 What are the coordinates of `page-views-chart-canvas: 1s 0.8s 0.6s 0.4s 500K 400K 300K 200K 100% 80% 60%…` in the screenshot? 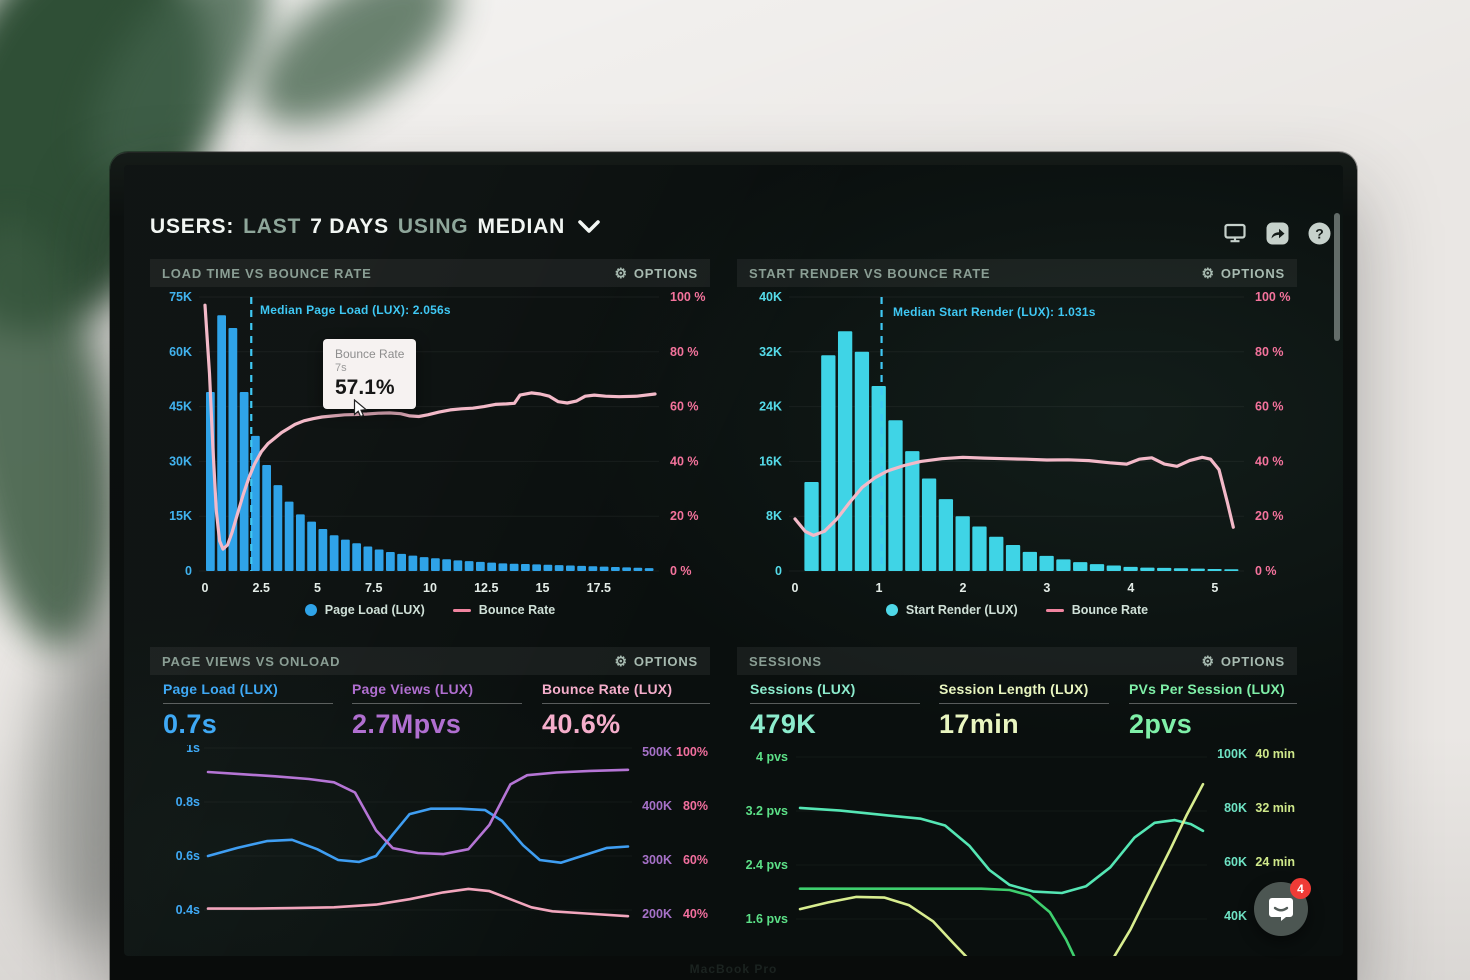 It's located at (430, 850).